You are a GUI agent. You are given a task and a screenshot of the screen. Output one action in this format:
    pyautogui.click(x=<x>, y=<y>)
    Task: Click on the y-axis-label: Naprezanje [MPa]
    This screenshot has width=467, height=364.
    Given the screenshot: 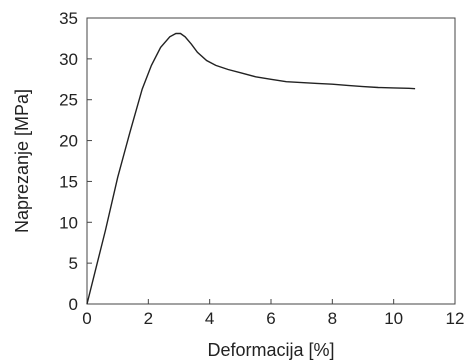 What is the action you would take?
    pyautogui.click(x=22, y=161)
    